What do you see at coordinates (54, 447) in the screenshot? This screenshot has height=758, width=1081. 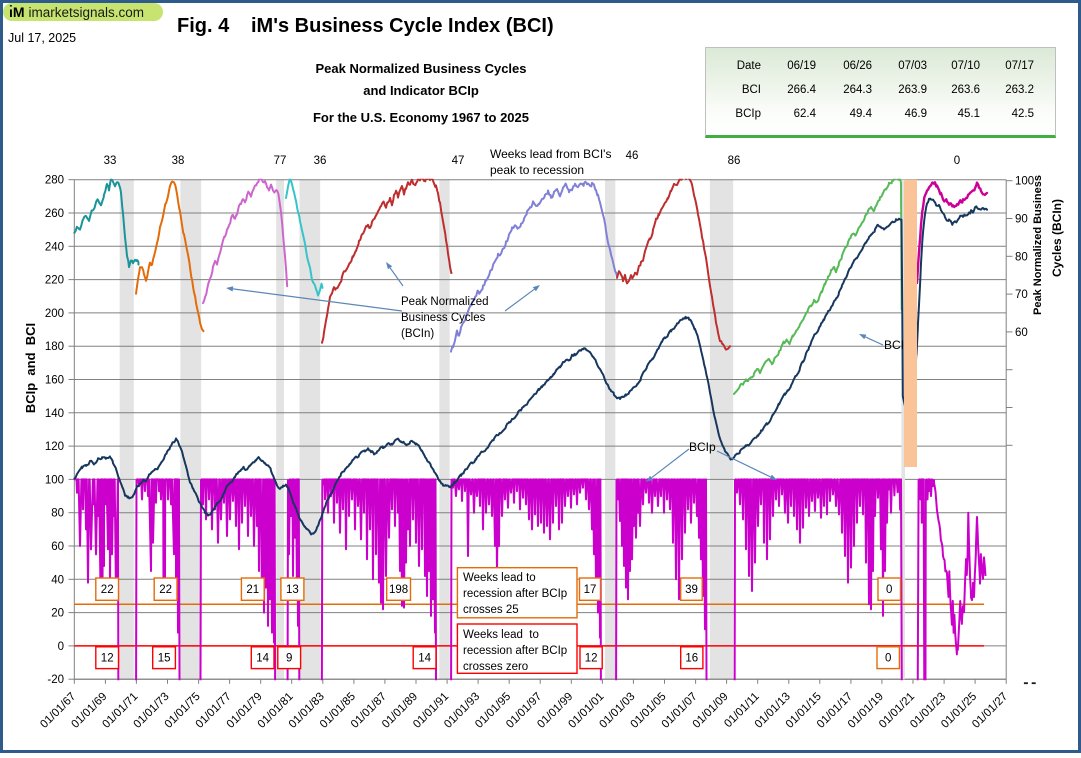 I see `svg-text: 120` at bounding box center [54, 447].